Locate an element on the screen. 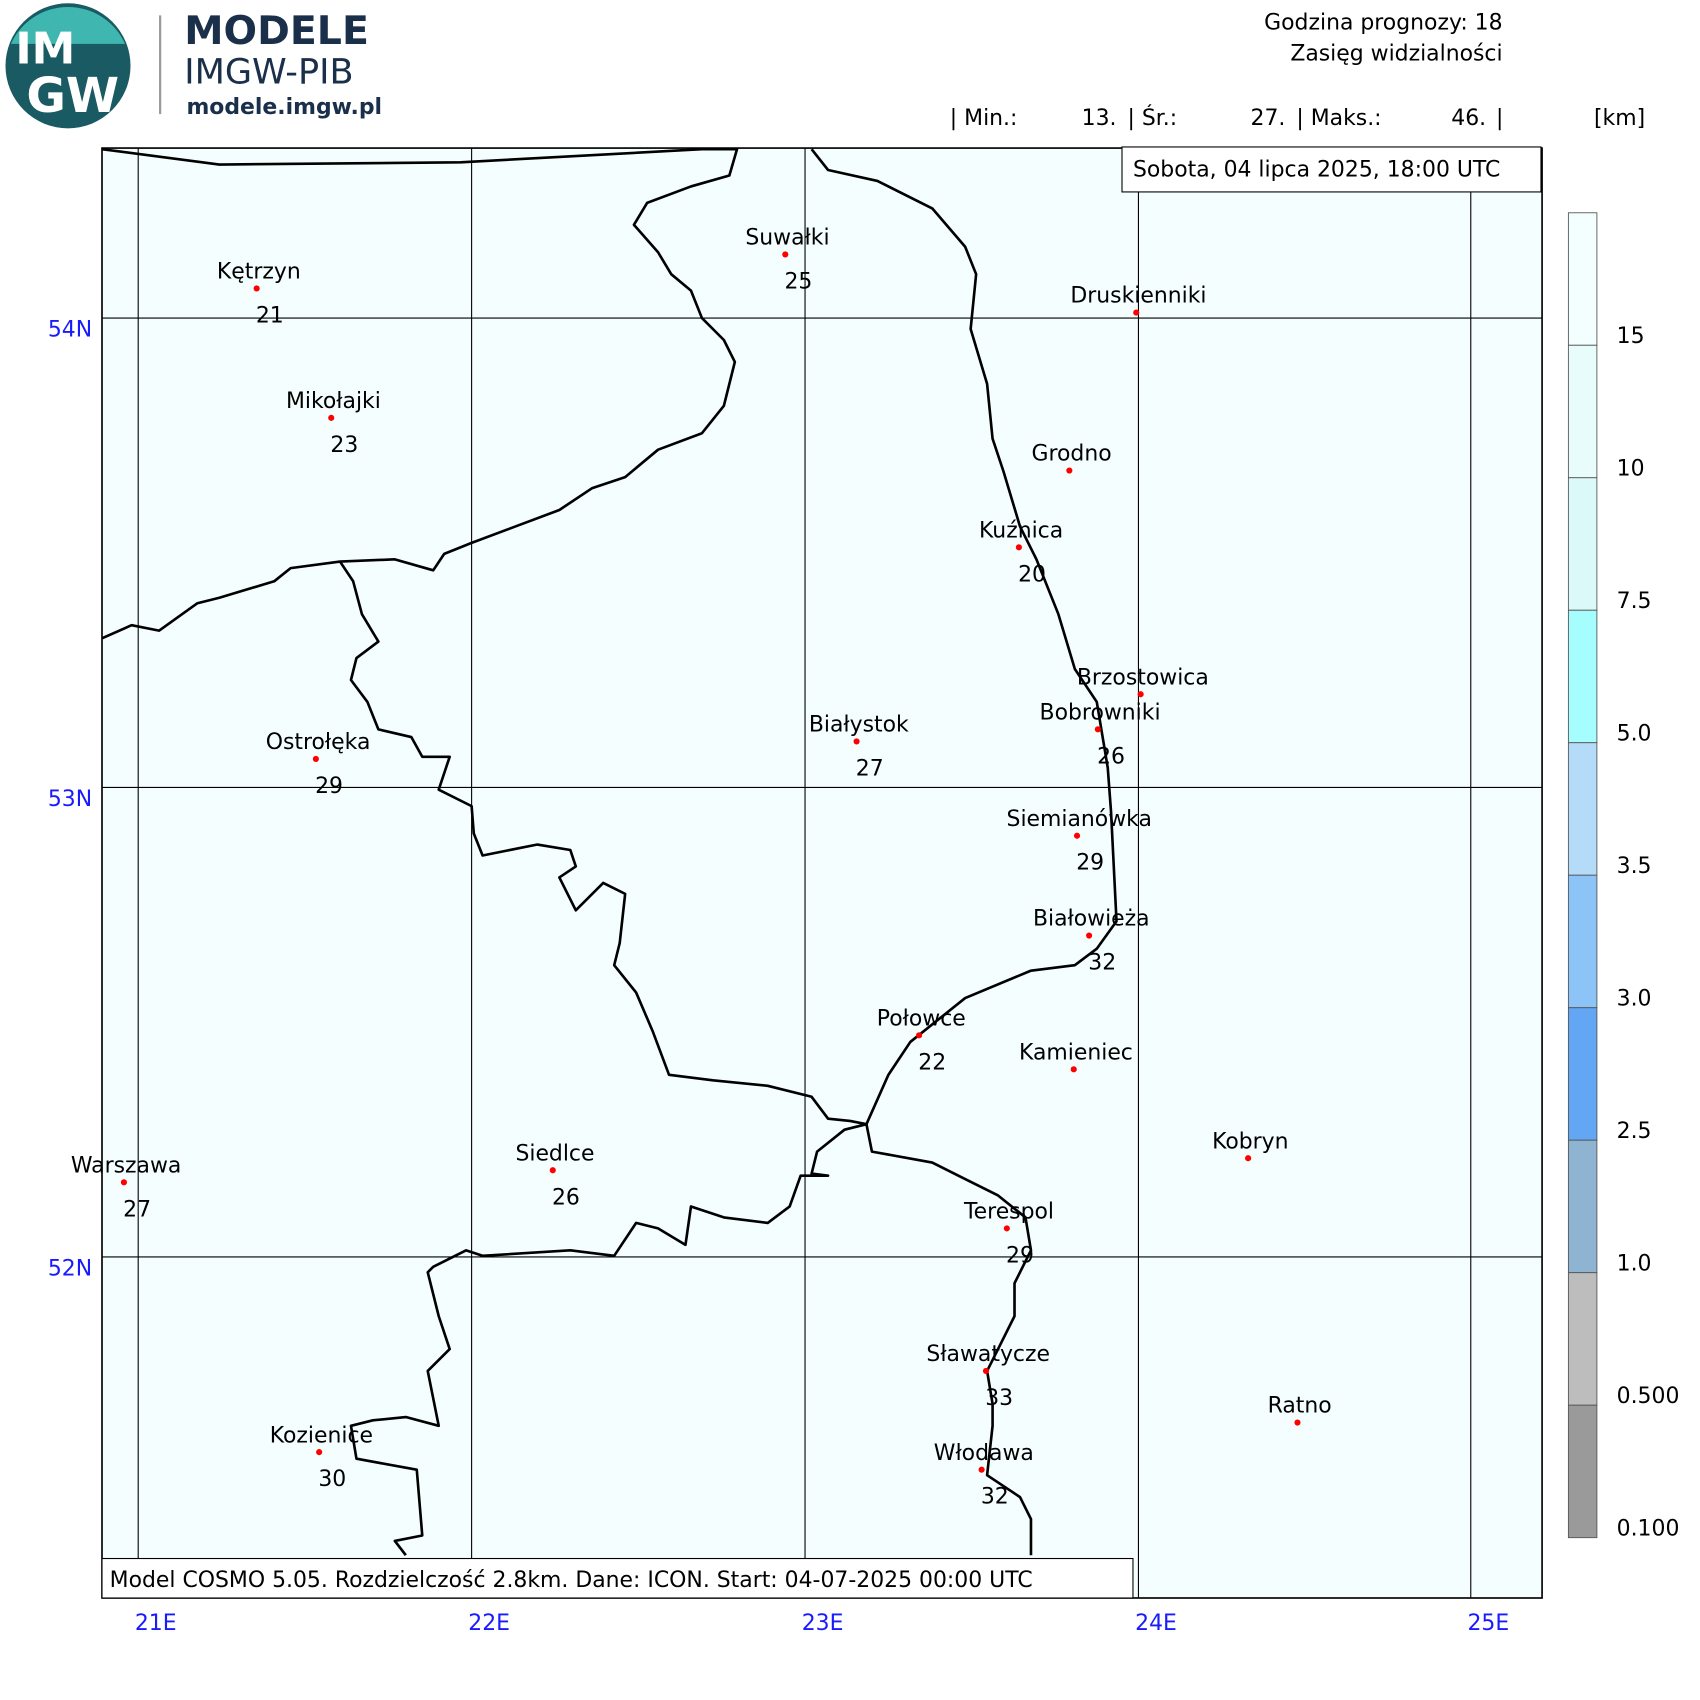  city-name: Białowieża is located at coordinates (1091, 919).